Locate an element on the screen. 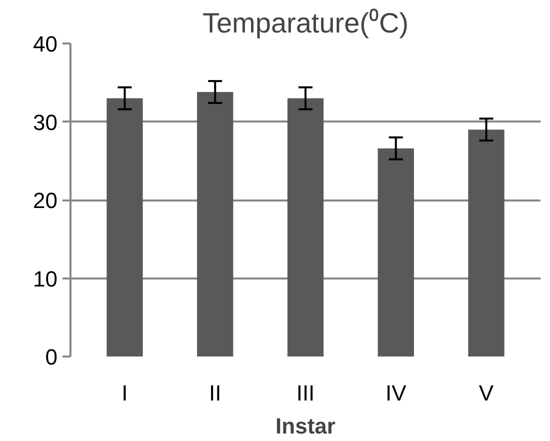 The height and width of the screenshot is (441, 550). y-tick-label: 30 is located at coordinates (45, 122).